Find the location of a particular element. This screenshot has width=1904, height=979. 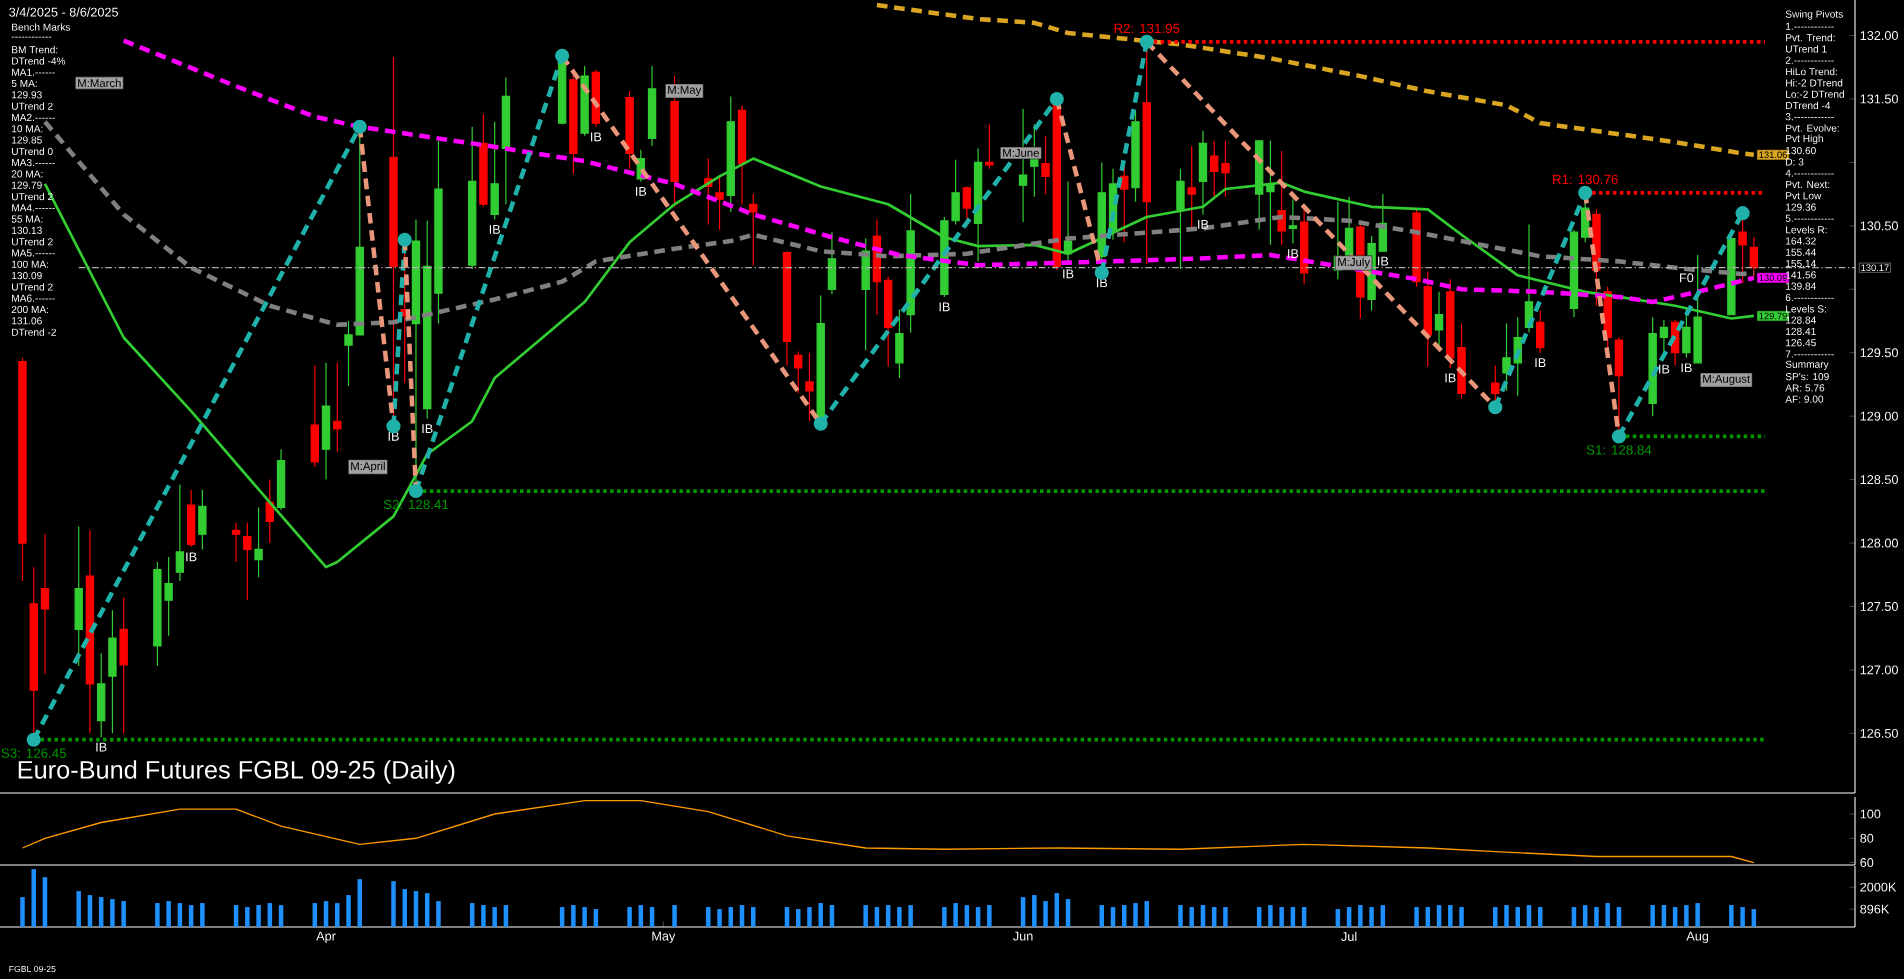

y-tick-label: 60 is located at coordinates (1867, 863).